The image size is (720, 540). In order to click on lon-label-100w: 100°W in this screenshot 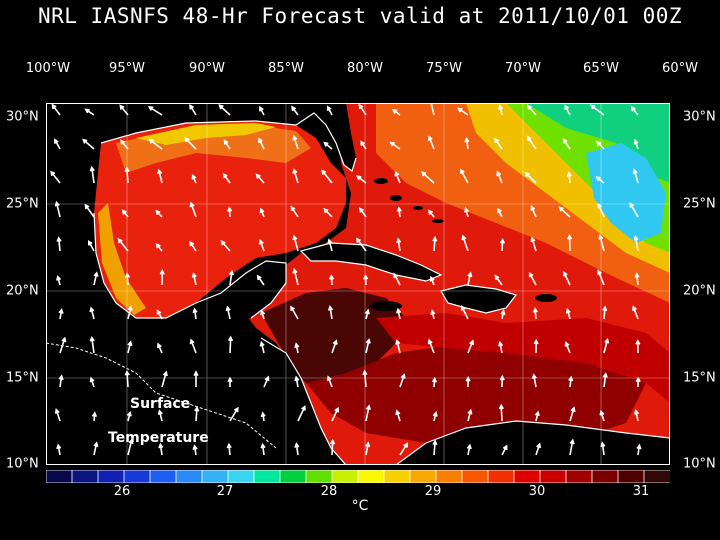, I will do `click(48, 68)`.